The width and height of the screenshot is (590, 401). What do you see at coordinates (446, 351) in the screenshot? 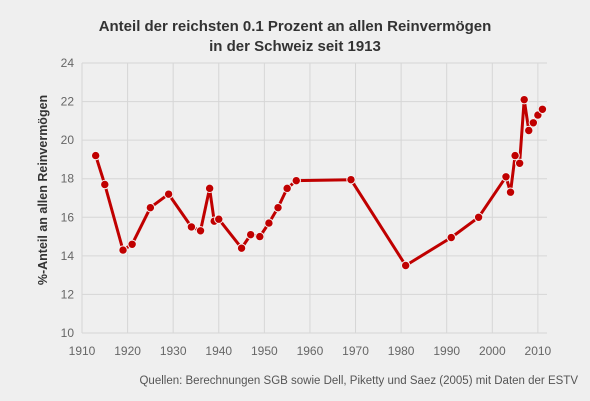
I see `x-tick-label: 1990` at bounding box center [446, 351].